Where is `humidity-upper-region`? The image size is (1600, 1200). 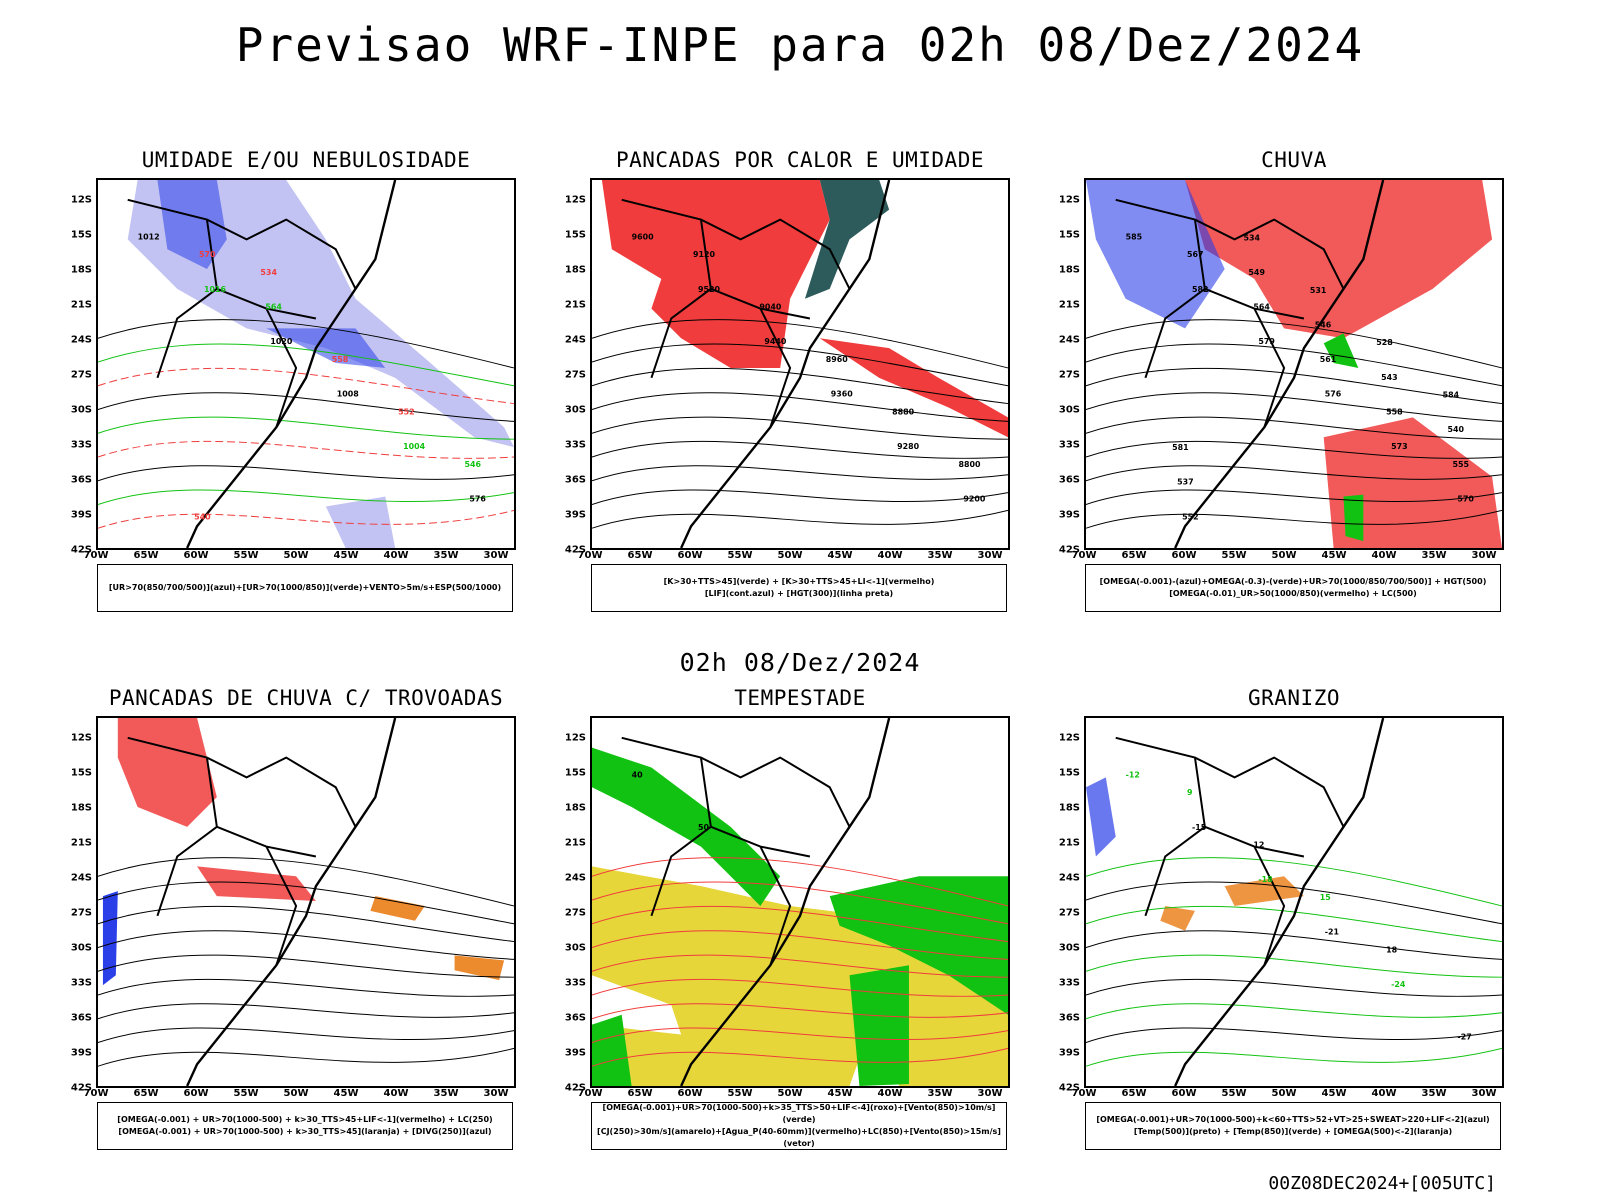 humidity-upper-region is located at coordinates (320, 314).